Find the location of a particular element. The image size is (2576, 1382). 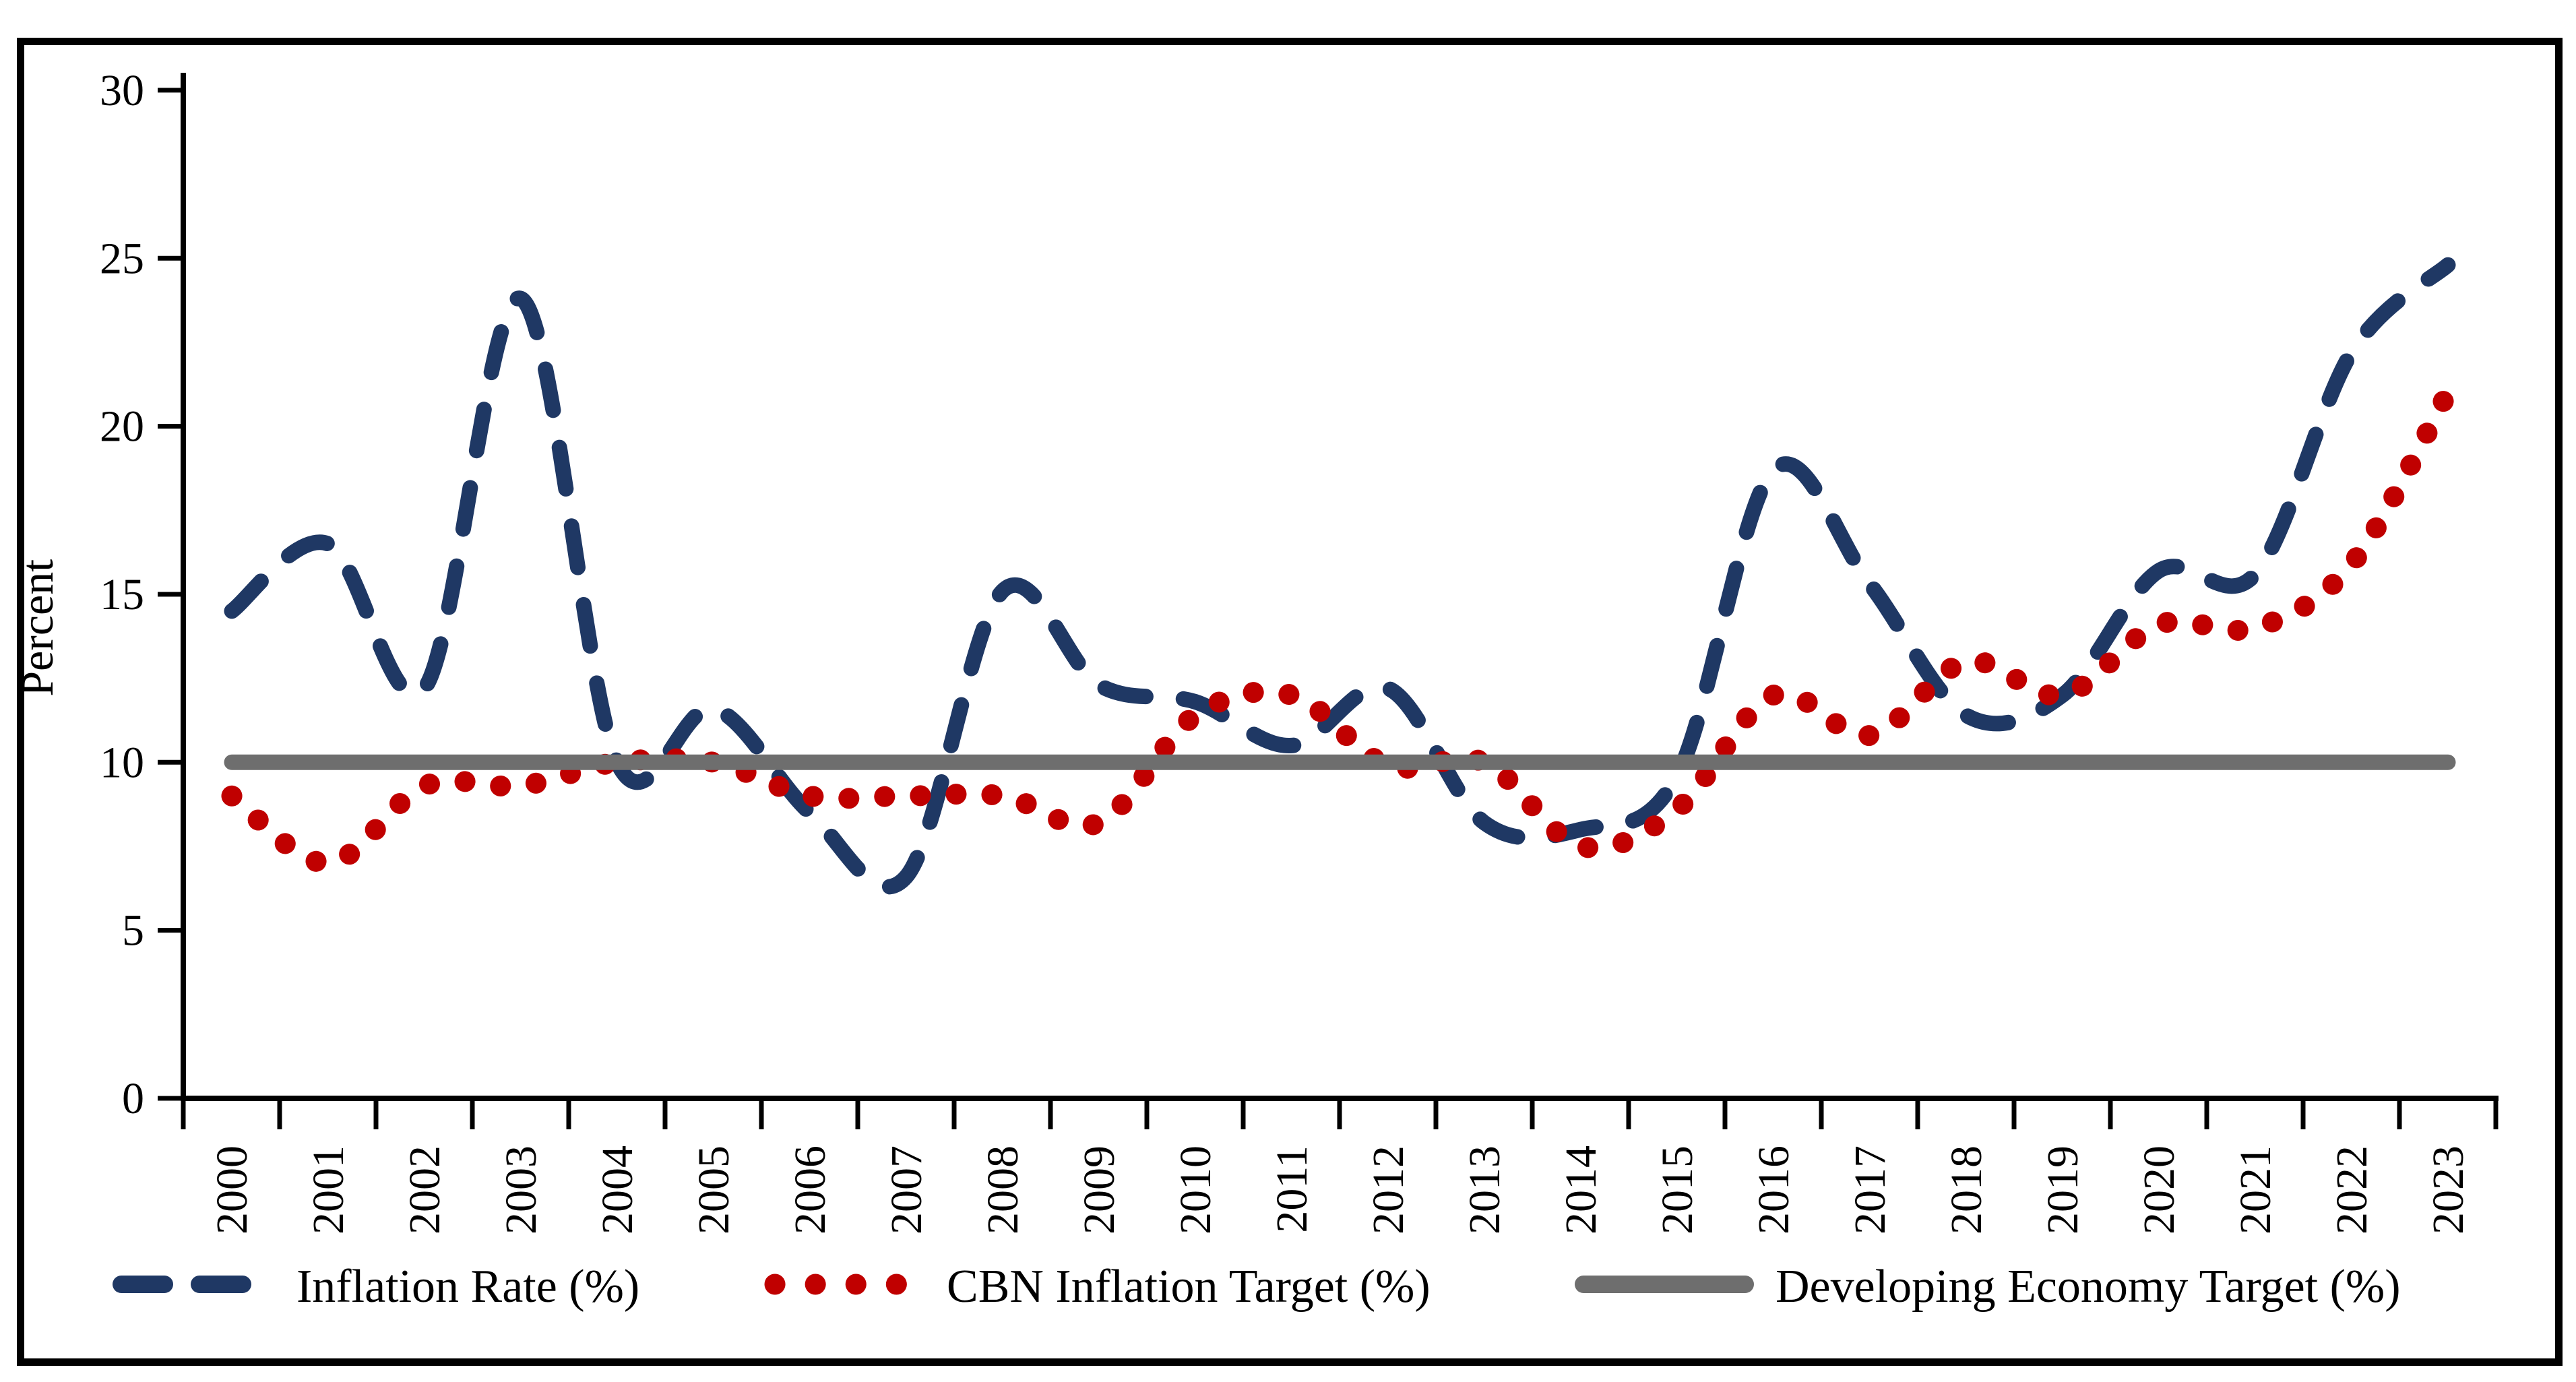

x-tick-label: 2012 is located at coordinates (1388, 1189).